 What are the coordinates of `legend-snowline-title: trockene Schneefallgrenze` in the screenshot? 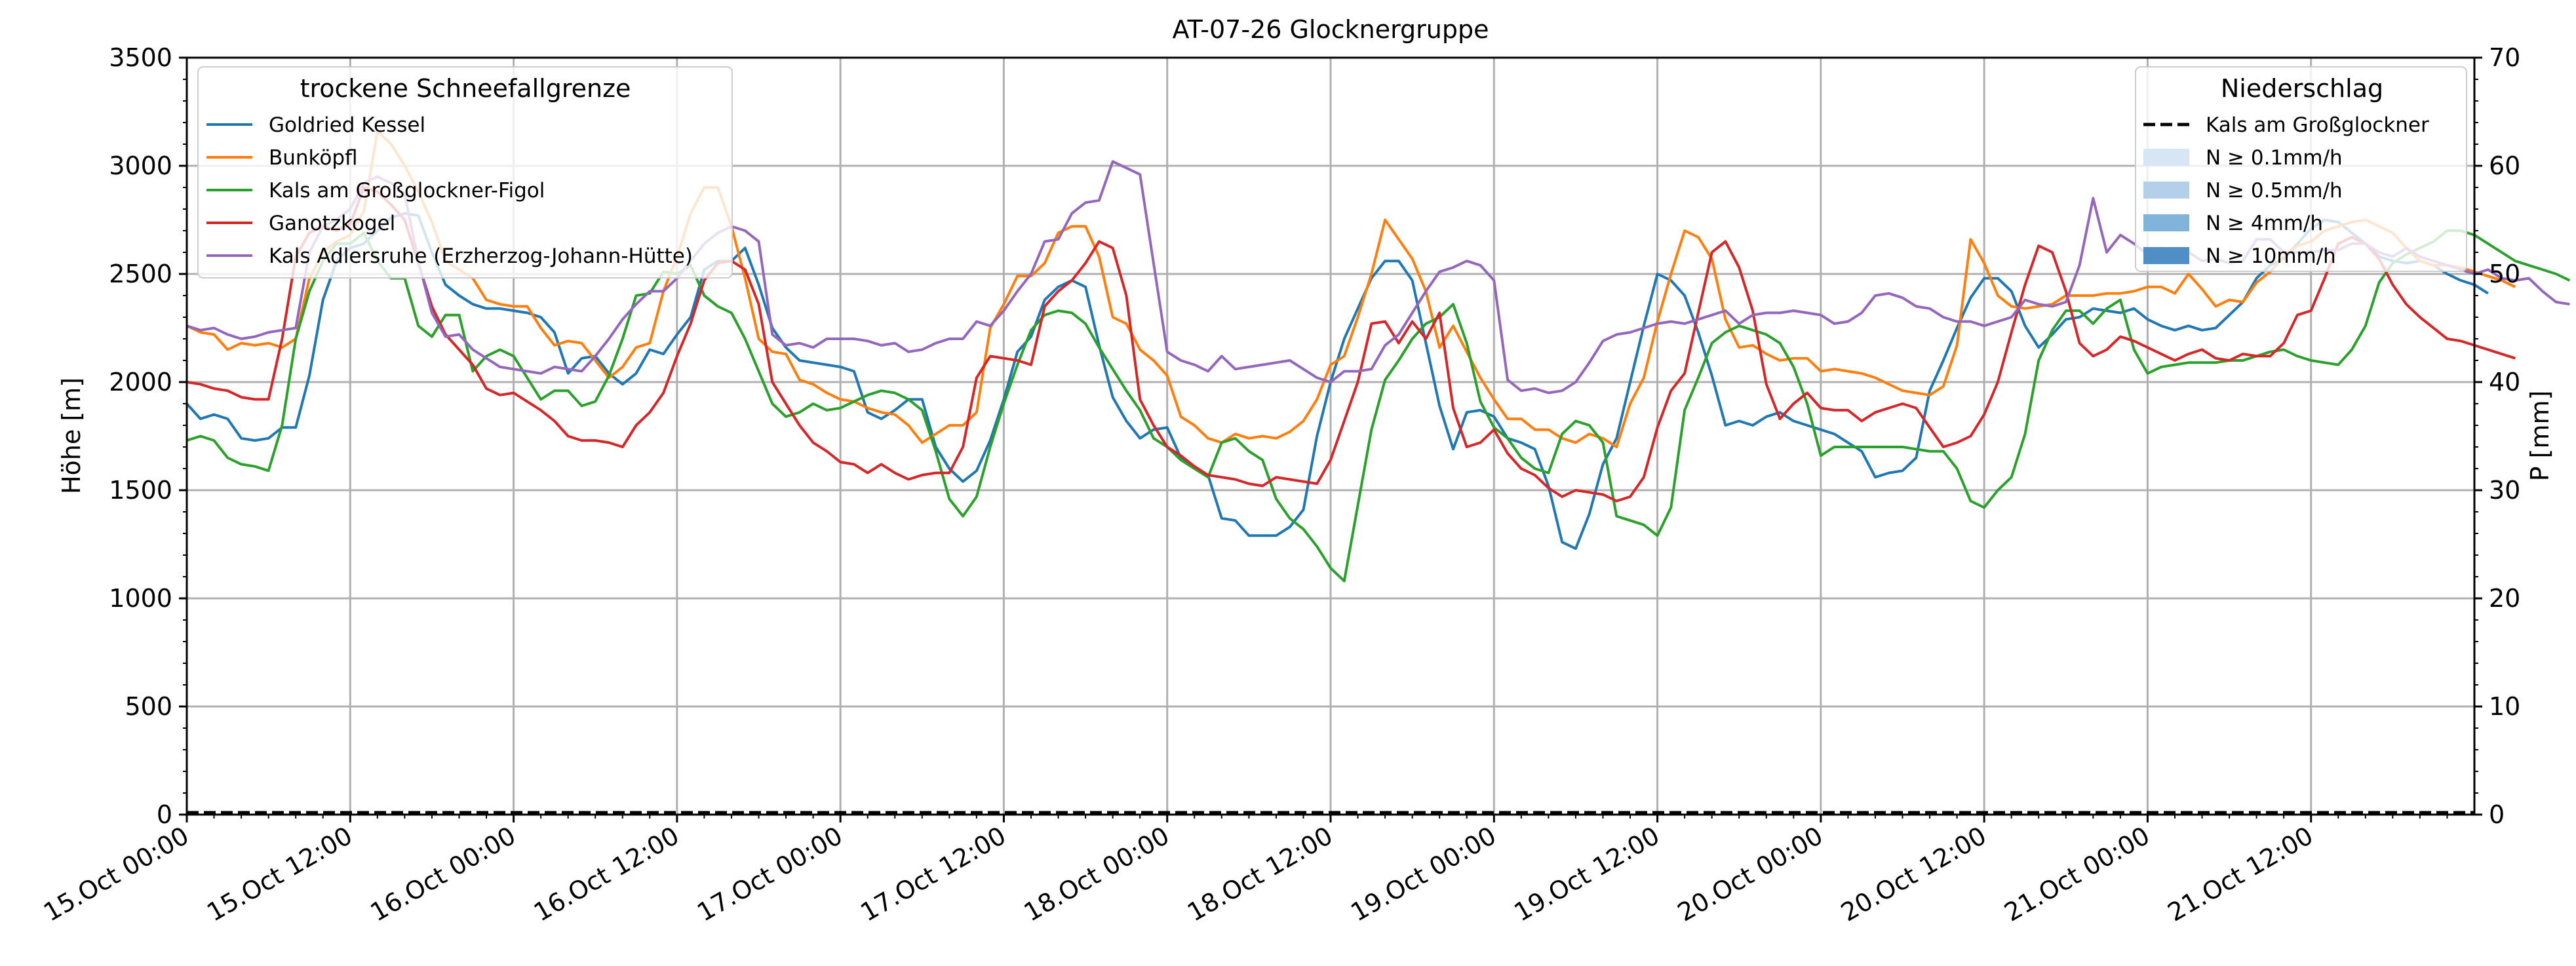 It's located at (465, 88).